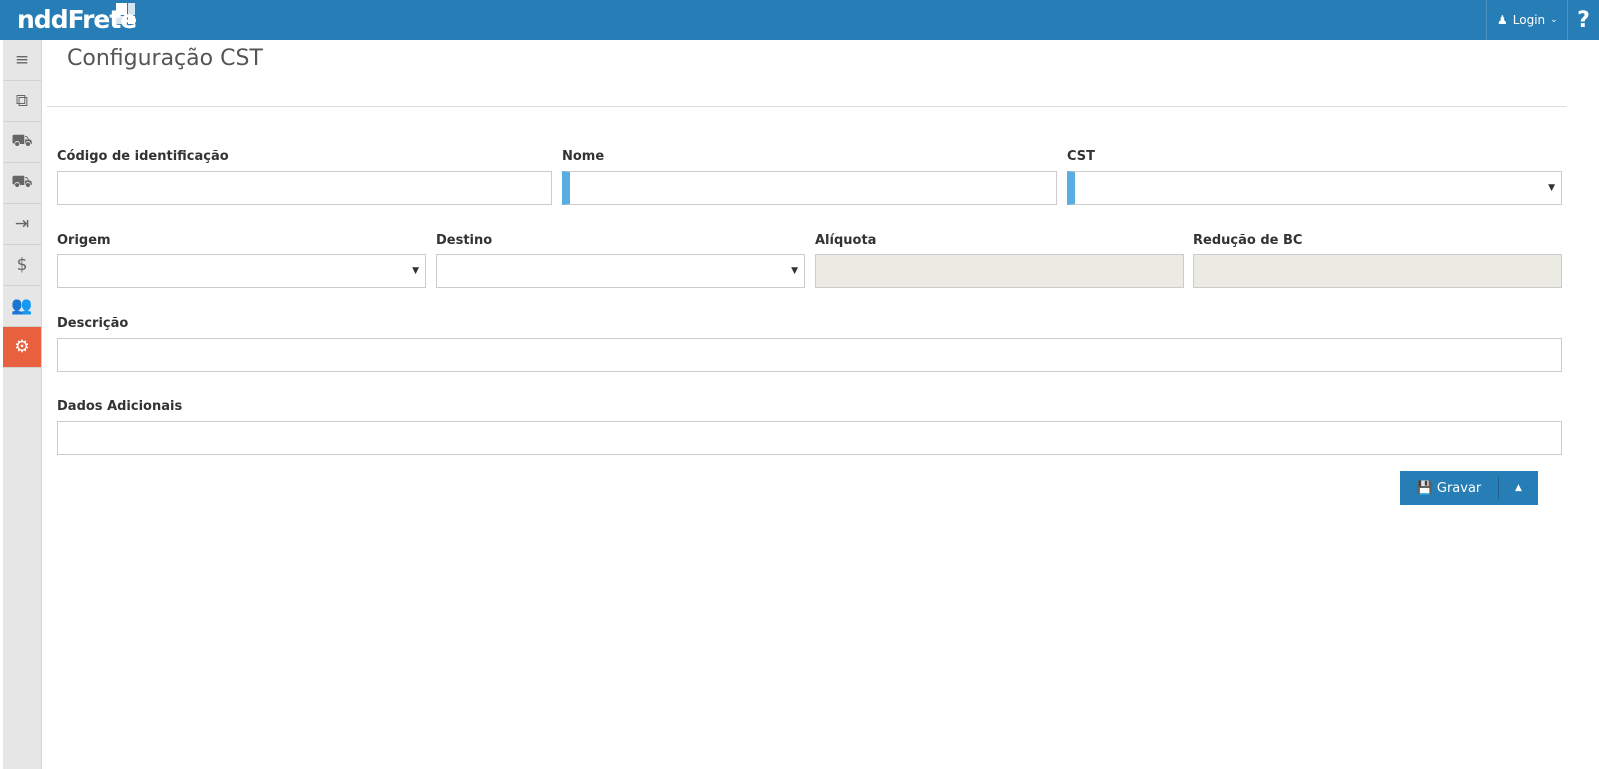  What do you see at coordinates (22, 306) in the screenshot?
I see `users-icon: 👥` at bounding box center [22, 306].